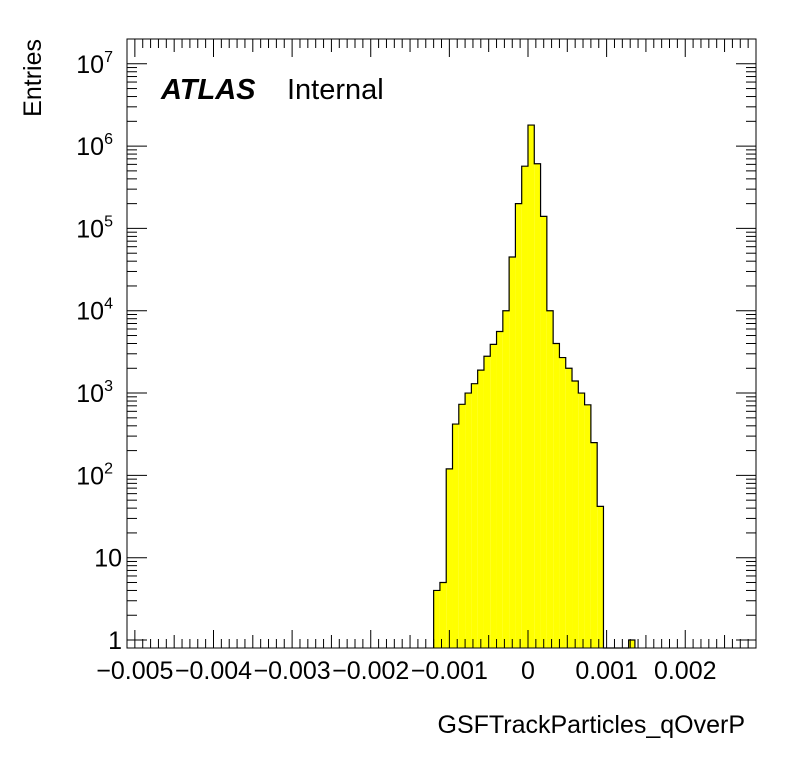 This screenshot has height=772, width=796. Describe the element at coordinates (370, 671) in the screenshot. I see `x-tick-label: −0.002` at that location.